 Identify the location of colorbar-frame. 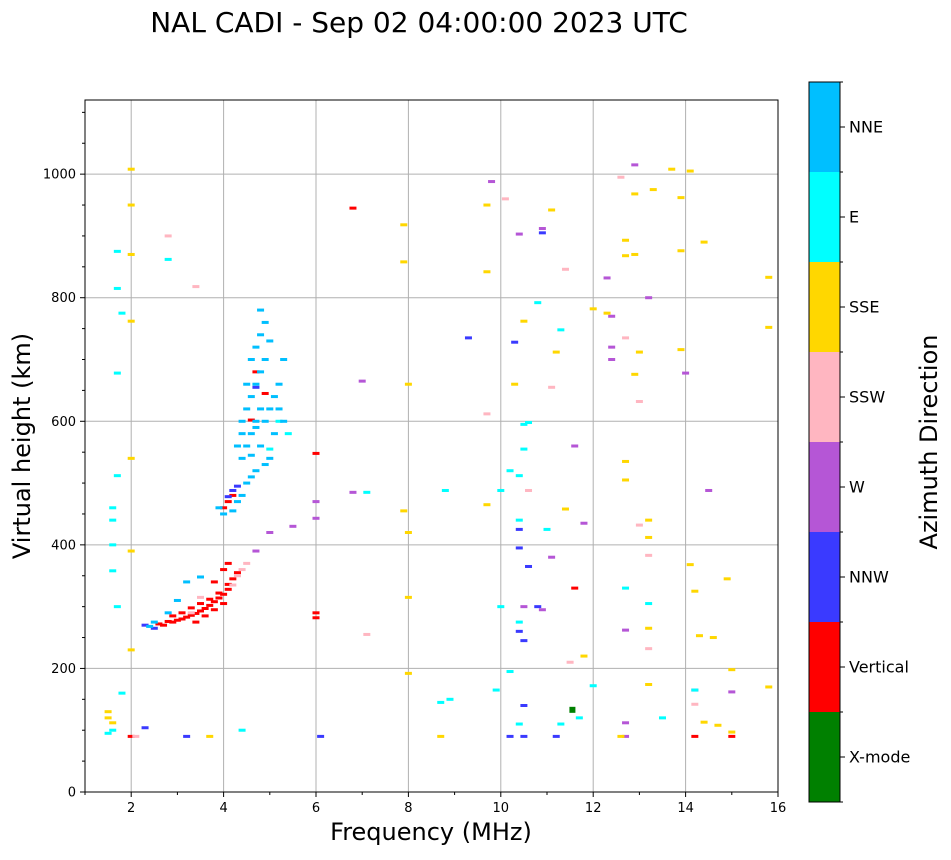
(824, 442).